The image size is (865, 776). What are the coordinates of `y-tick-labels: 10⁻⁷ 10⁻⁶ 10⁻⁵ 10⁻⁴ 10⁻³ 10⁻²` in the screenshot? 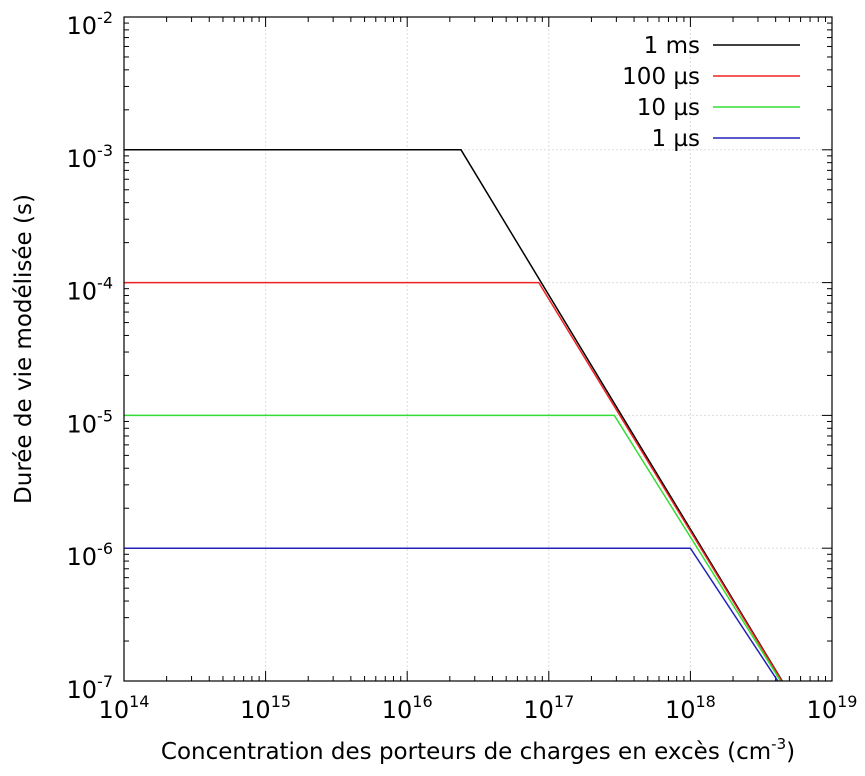 It's located at (90, 356).